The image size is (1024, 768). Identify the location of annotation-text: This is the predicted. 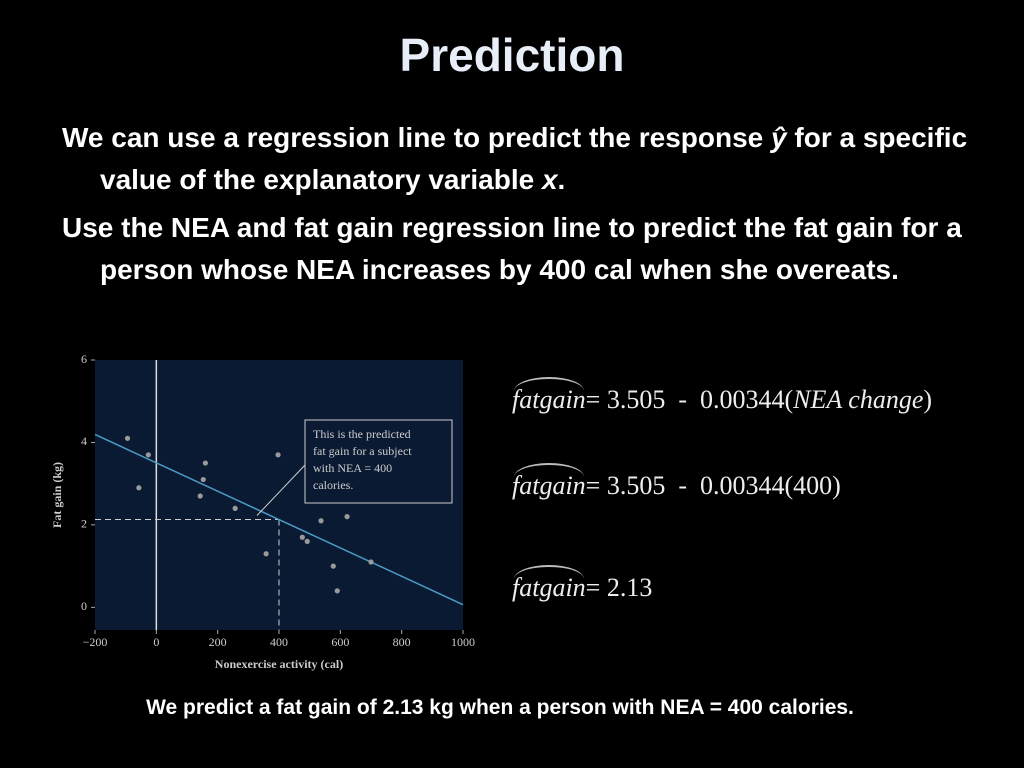
(362, 434).